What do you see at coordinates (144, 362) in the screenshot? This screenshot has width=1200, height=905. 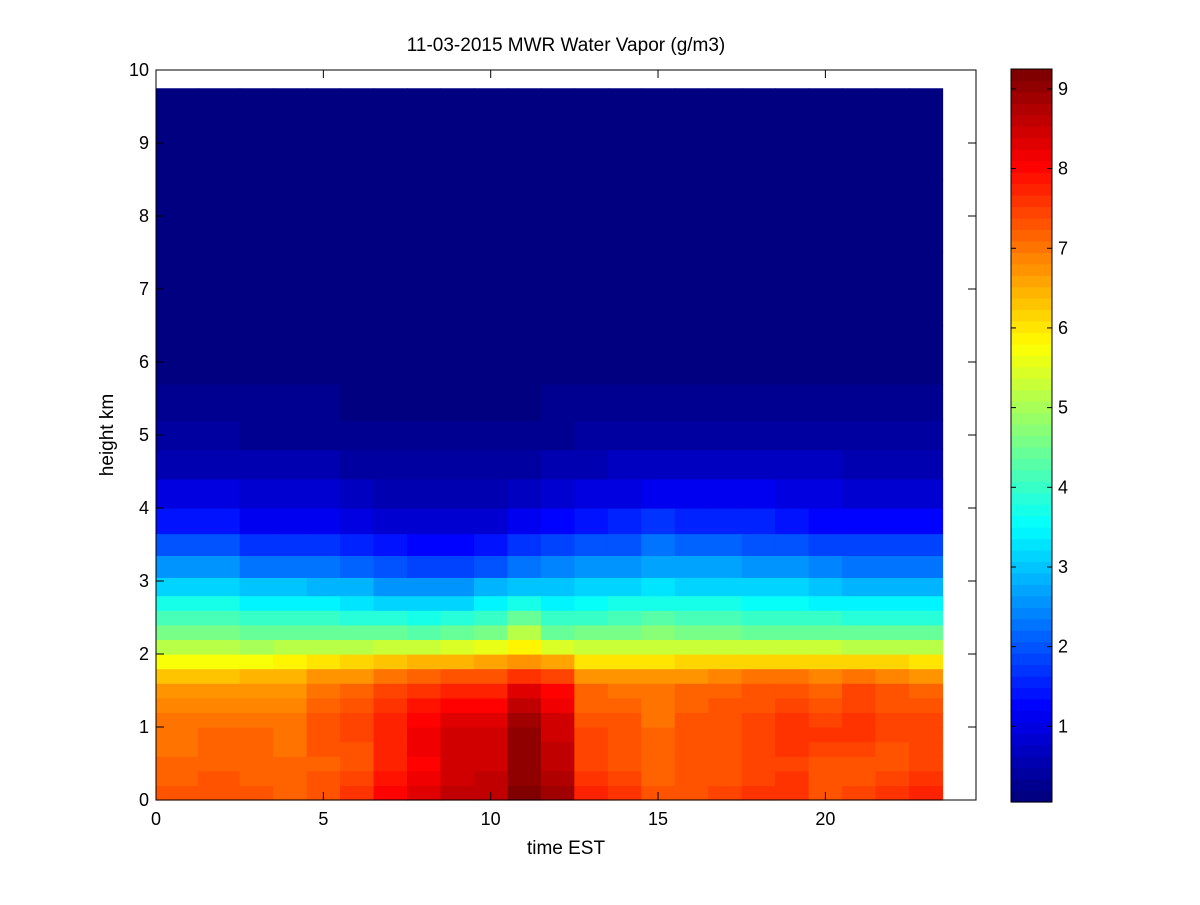 I see `y-tick-label: 6` at bounding box center [144, 362].